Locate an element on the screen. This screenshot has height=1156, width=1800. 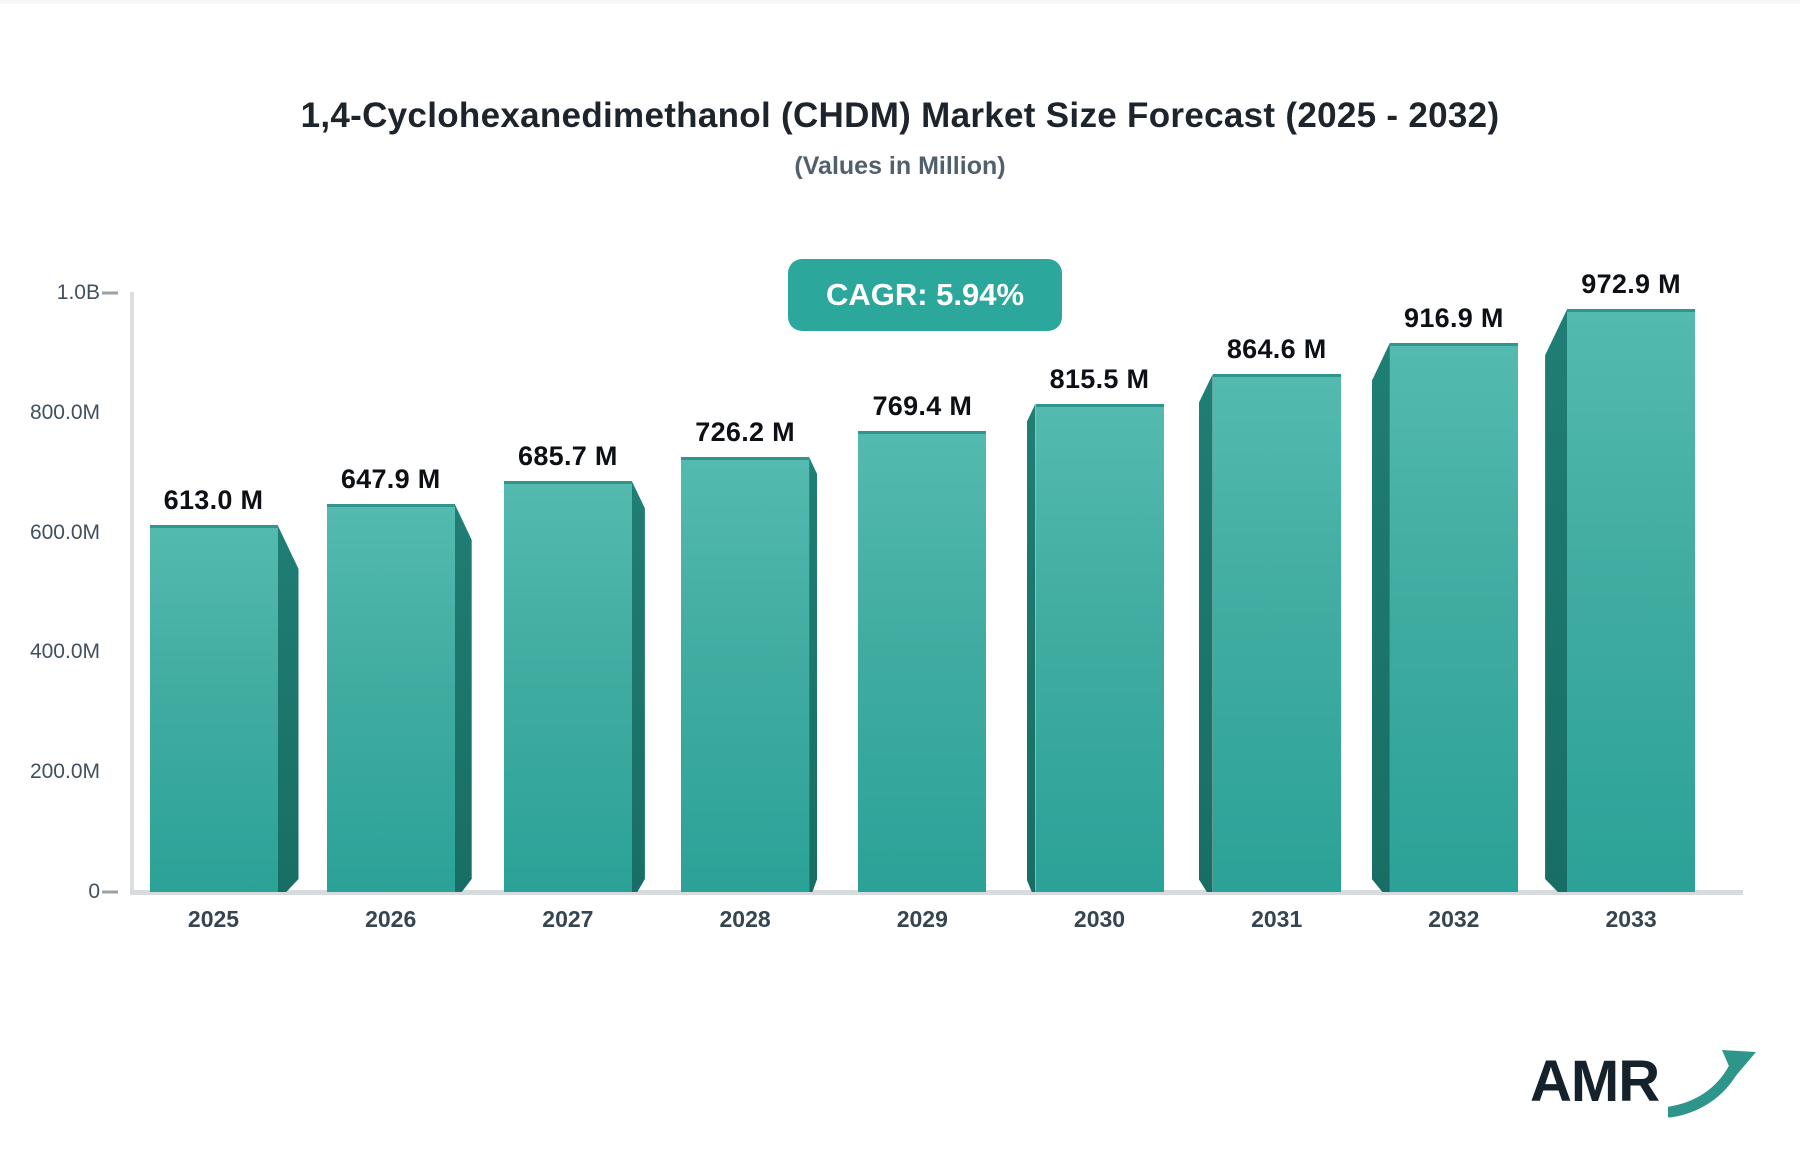
cagr-badge: CAGR: 5.94% is located at coordinates (925, 295).